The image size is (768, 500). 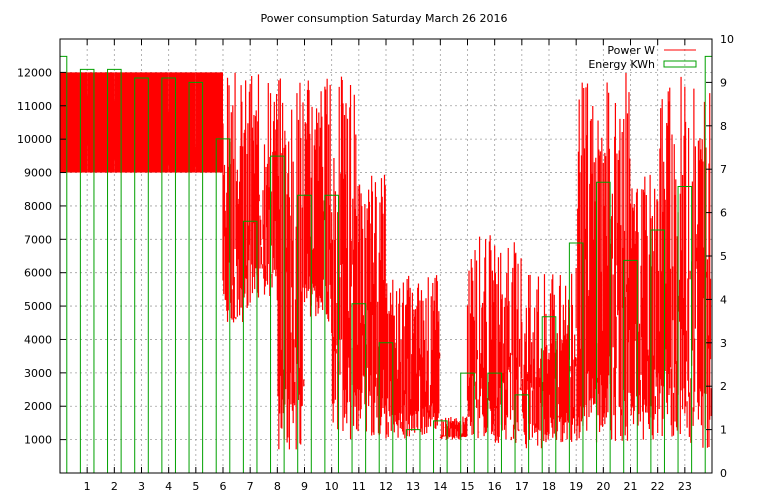 What do you see at coordinates (359, 486) in the screenshot?
I see `x-tick-label: 11` at bounding box center [359, 486].